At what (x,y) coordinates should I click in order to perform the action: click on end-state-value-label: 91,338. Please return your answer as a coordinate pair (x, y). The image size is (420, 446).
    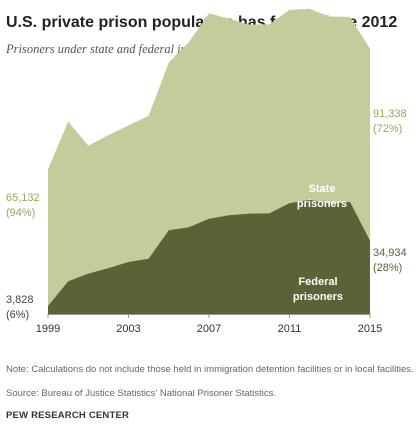
    Looking at the image, I should click on (390, 114).